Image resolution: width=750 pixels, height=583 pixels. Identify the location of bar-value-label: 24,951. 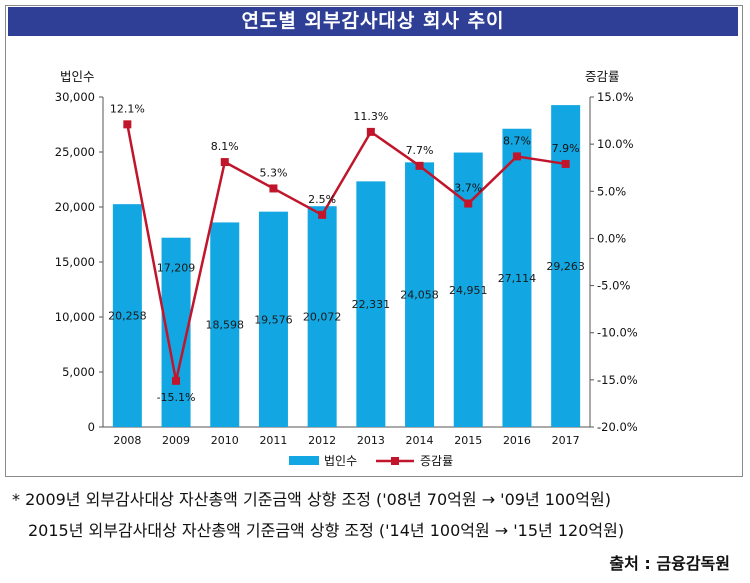
(468, 290).